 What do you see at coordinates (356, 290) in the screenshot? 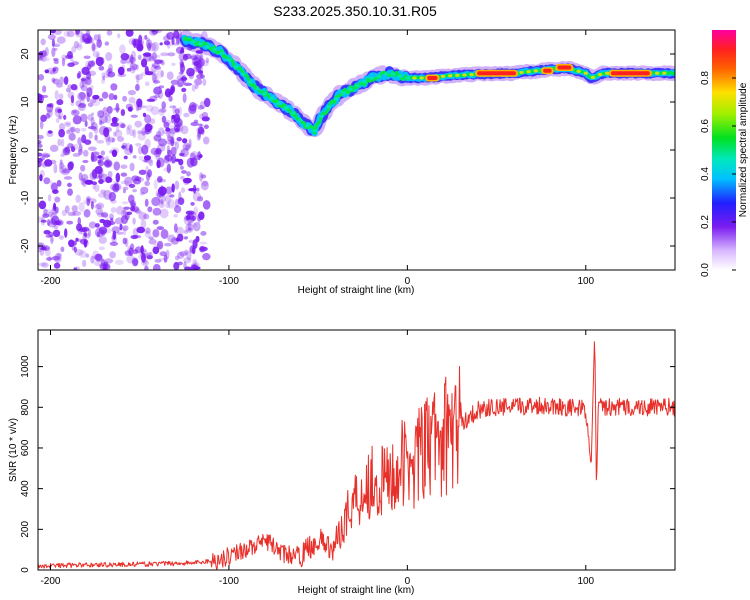
I see `spectrogram-x-label: Height of straight line (km)` at bounding box center [356, 290].